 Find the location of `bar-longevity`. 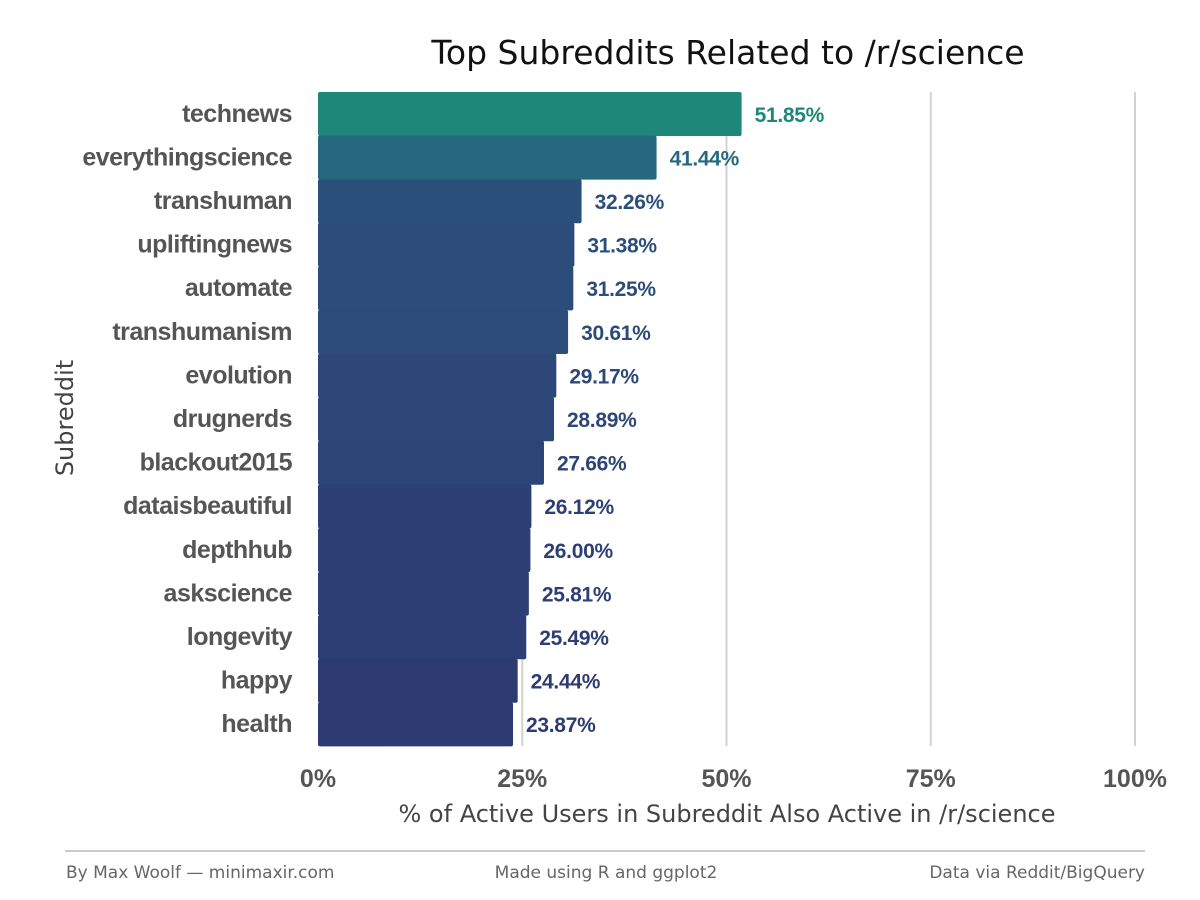

bar-longevity is located at coordinates (422, 637).